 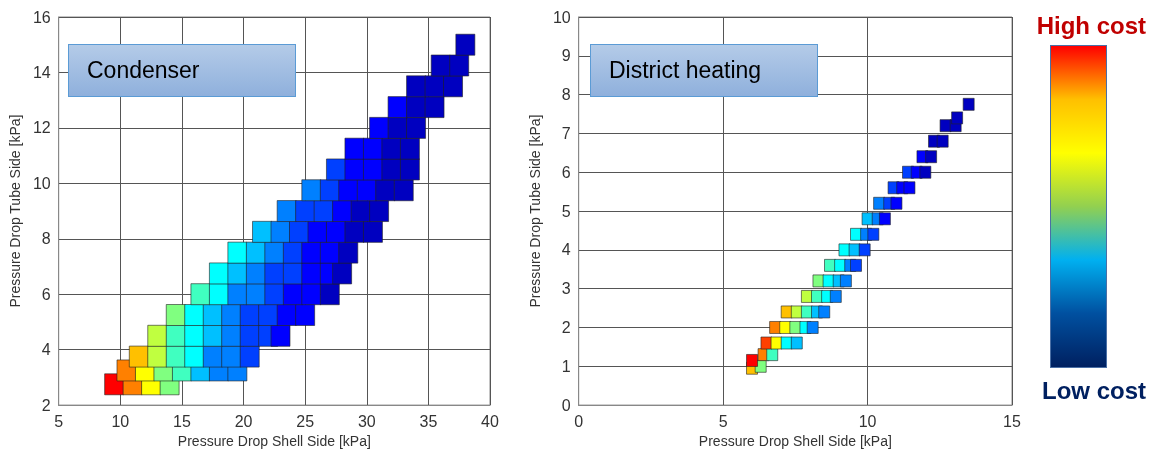 What do you see at coordinates (566, 366) in the screenshot?
I see `y-tick-label: 1` at bounding box center [566, 366].